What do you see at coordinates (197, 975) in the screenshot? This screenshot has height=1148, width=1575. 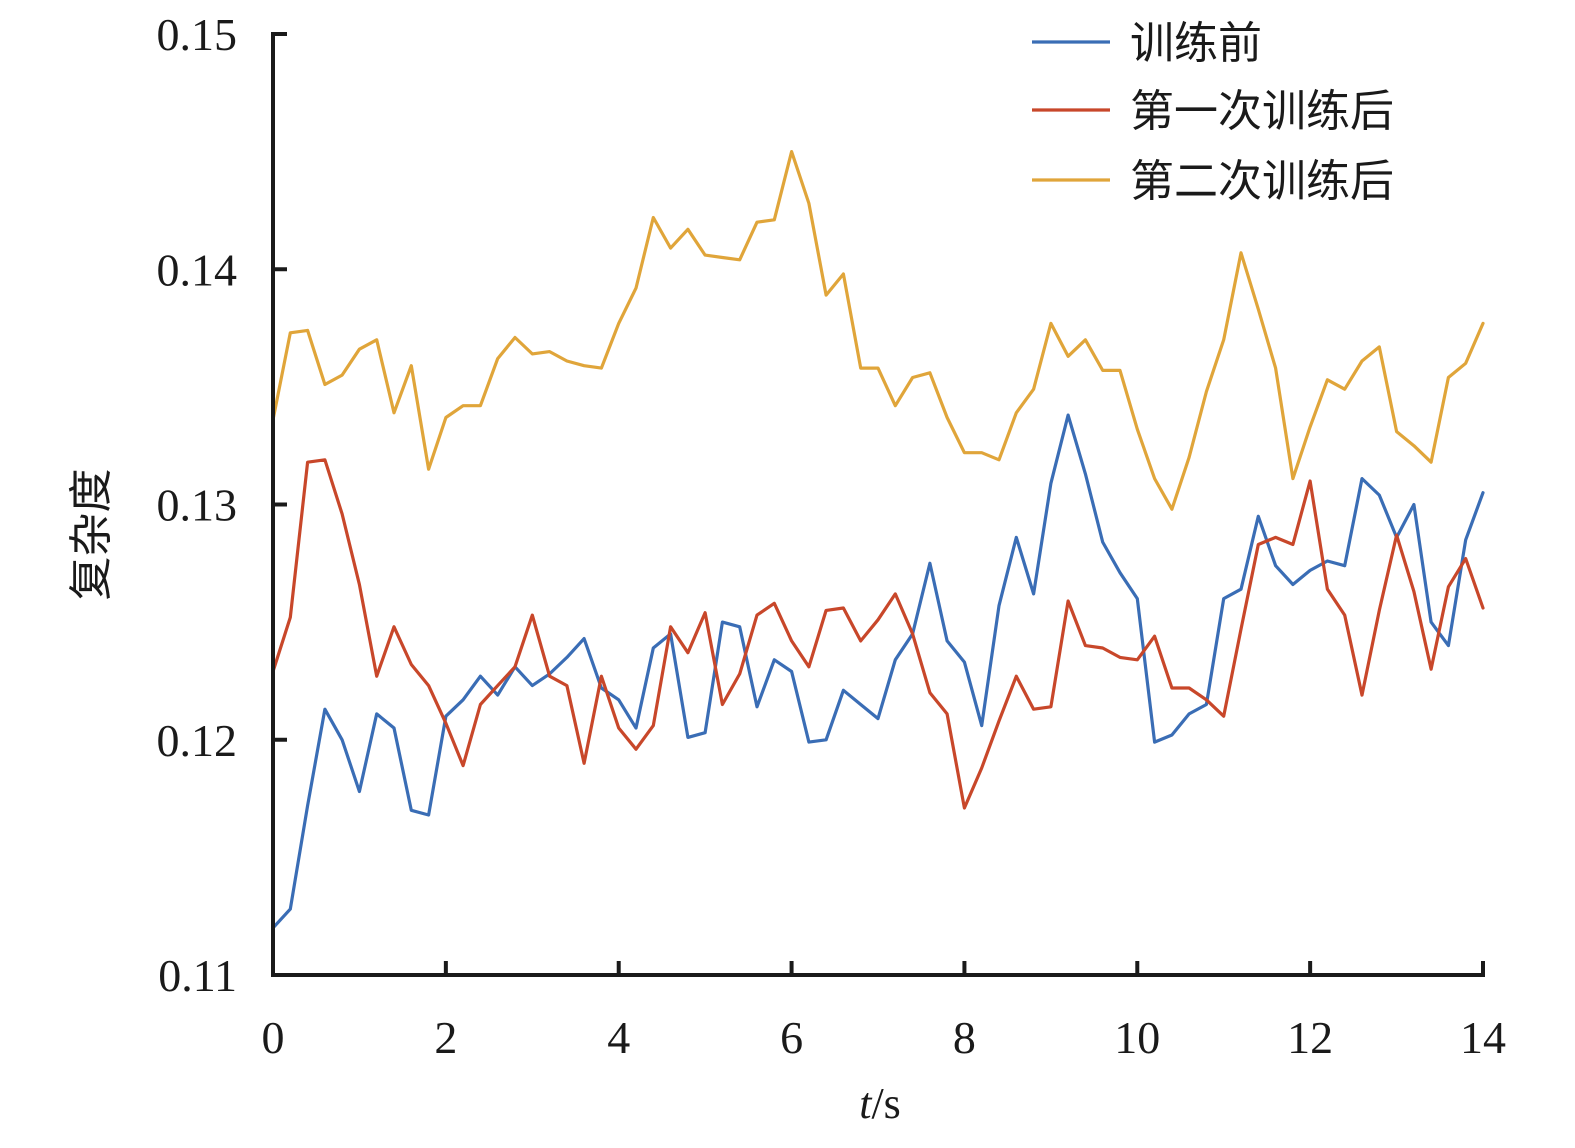 I see `y-tick-label: 0.11` at bounding box center [197, 975].